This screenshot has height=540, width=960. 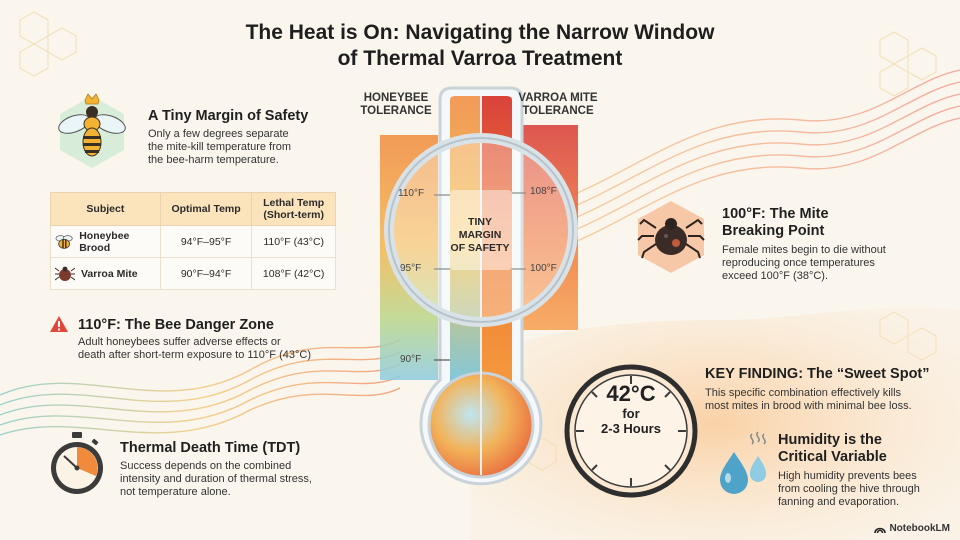 I want to click on notebooklm-logo-icon, so click(x=880, y=530).